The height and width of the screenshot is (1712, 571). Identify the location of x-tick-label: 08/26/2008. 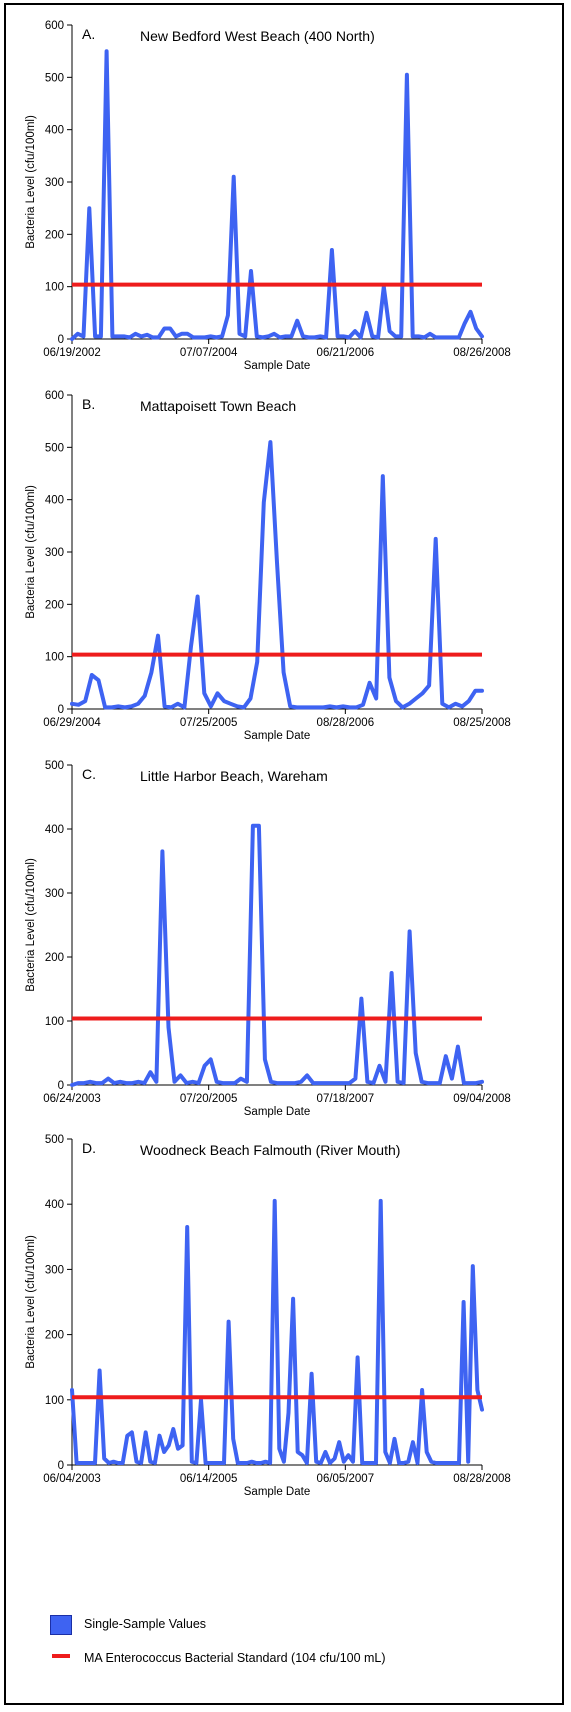
(482, 353).